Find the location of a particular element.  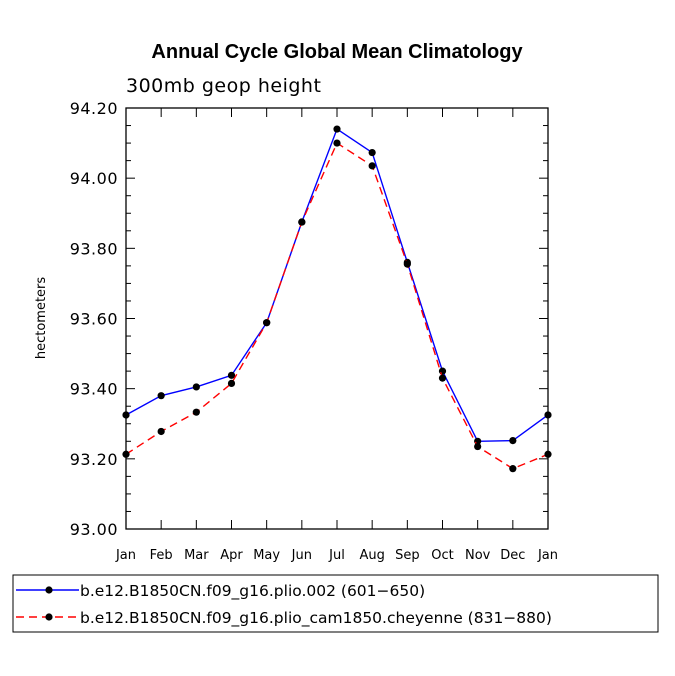

y-tick-label: 93.80 is located at coordinates (94, 248).